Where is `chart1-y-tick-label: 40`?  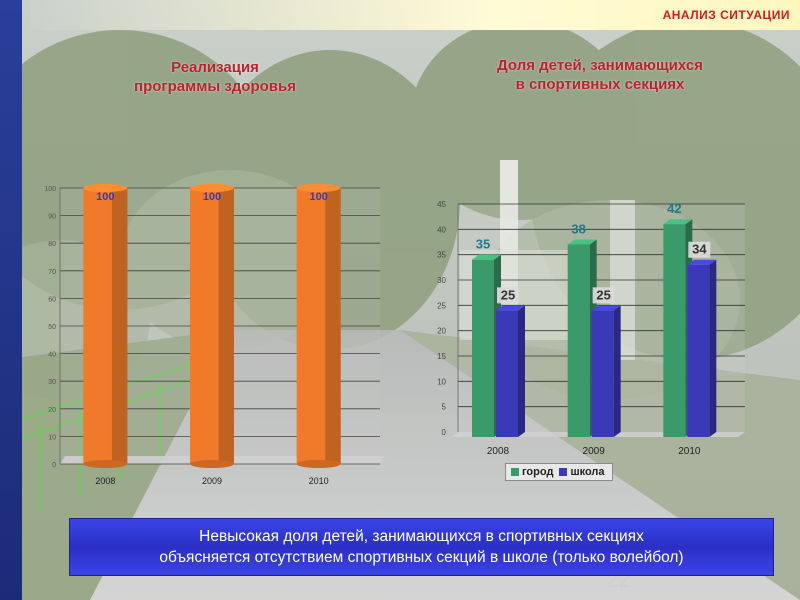 chart1-y-tick-label: 40 is located at coordinates (52, 355).